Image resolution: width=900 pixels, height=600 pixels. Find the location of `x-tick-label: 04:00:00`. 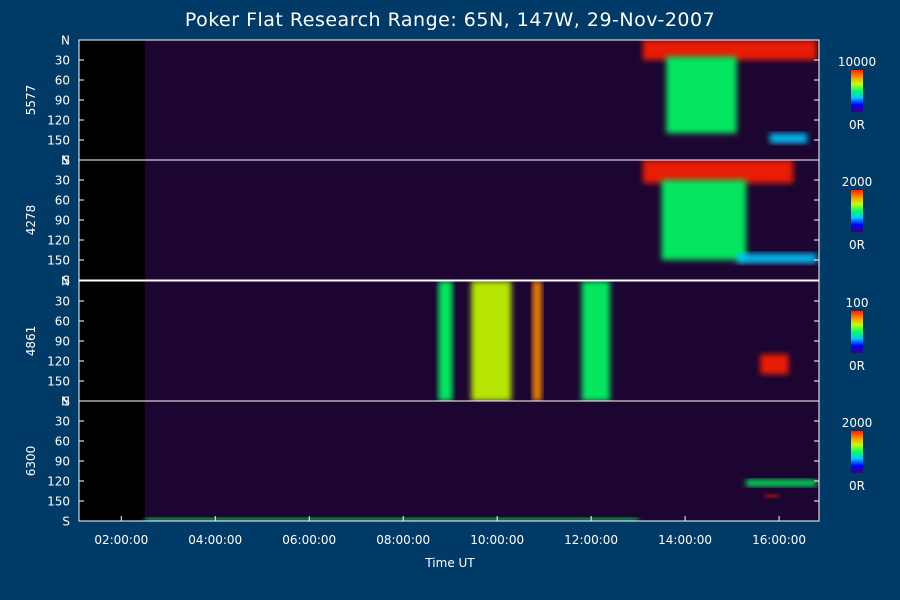

x-tick-label: 04:00:00 is located at coordinates (215, 540).